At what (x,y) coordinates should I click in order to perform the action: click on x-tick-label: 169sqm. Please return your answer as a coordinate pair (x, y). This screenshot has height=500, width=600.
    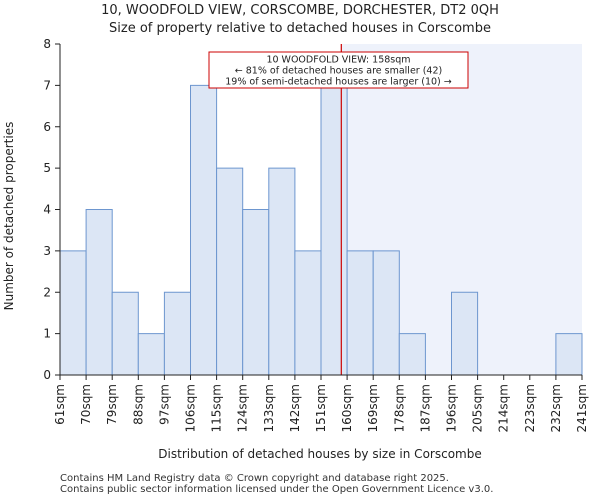
    Looking at the image, I should click on (373, 408).